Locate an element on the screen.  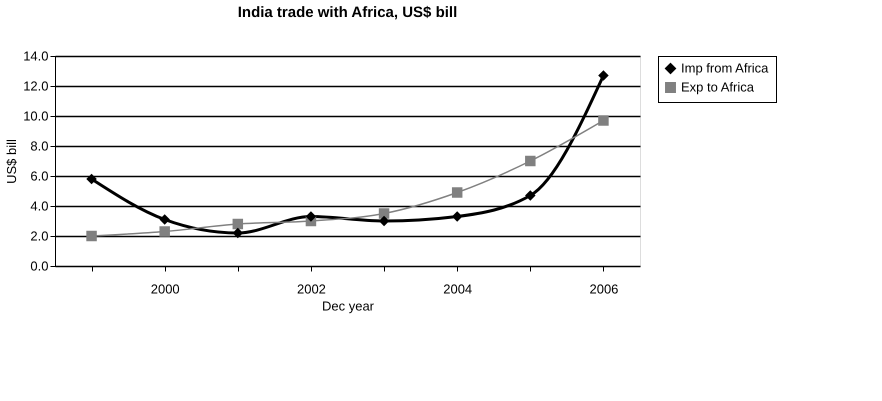
y-tick-label: 6.0 is located at coordinates (39, 176).